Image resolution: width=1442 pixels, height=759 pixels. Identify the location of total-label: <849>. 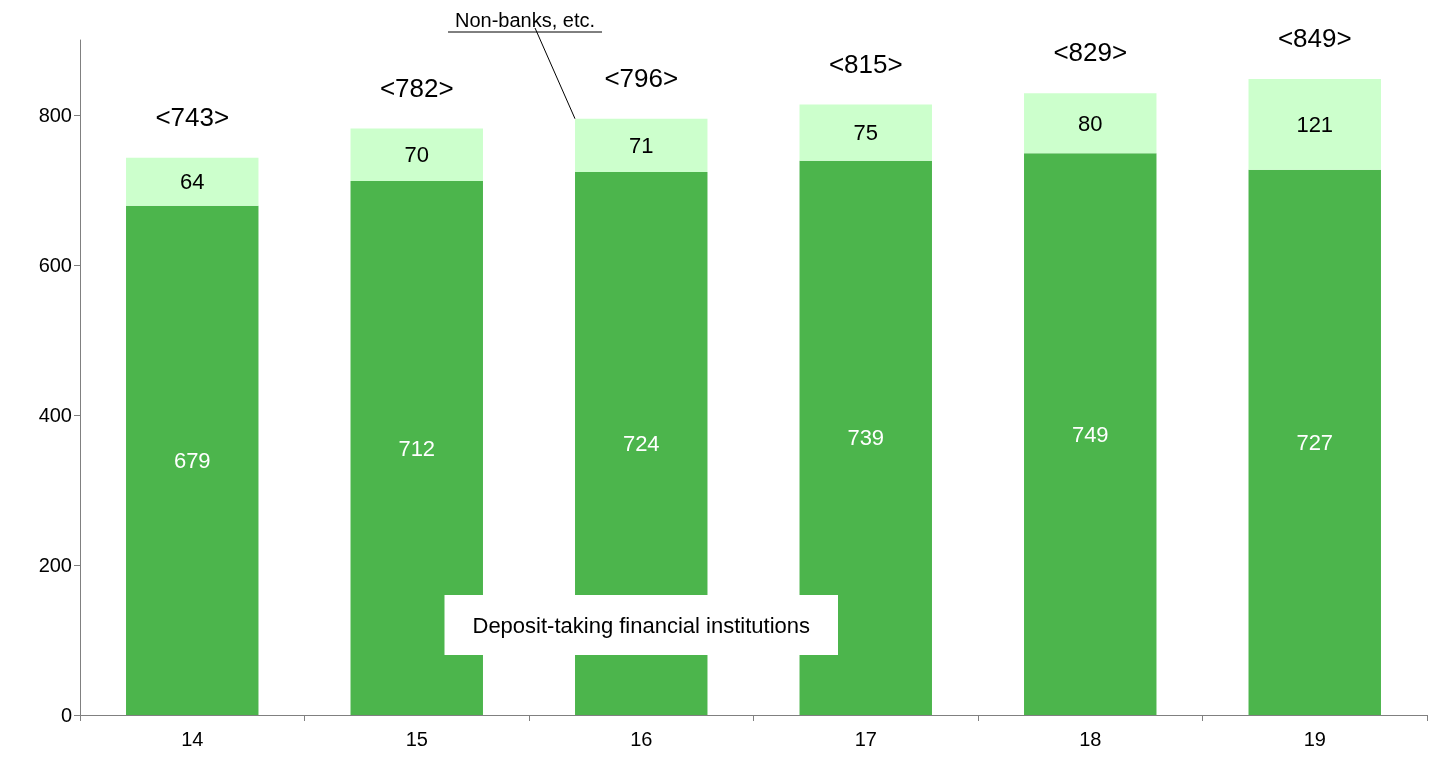
(1314, 38).